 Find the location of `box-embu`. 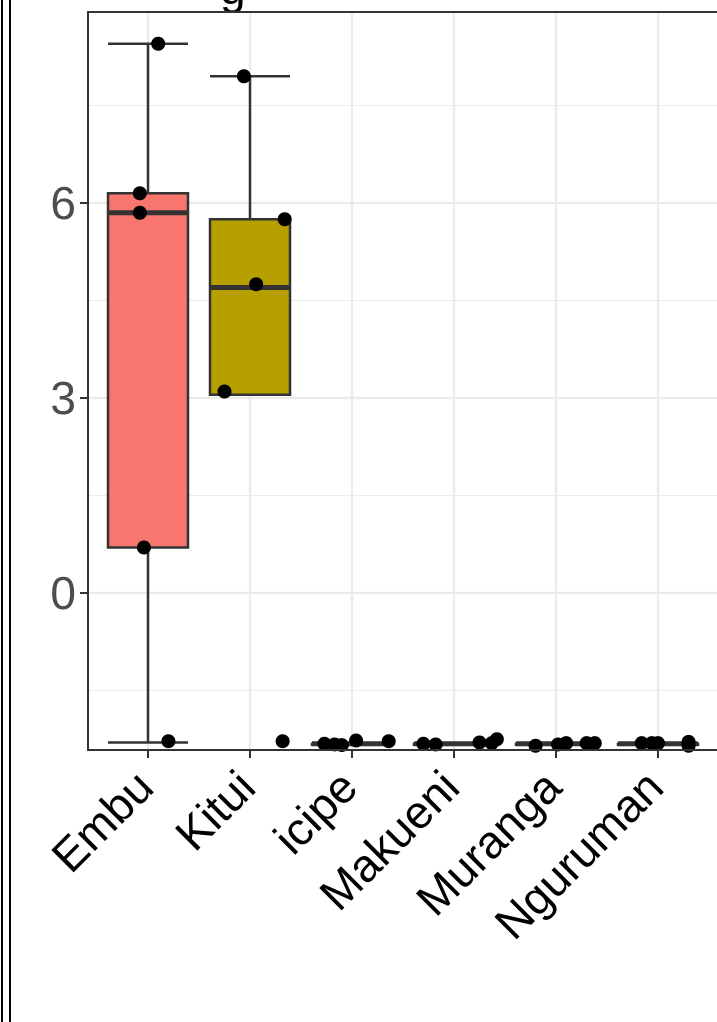

box-embu is located at coordinates (148, 393).